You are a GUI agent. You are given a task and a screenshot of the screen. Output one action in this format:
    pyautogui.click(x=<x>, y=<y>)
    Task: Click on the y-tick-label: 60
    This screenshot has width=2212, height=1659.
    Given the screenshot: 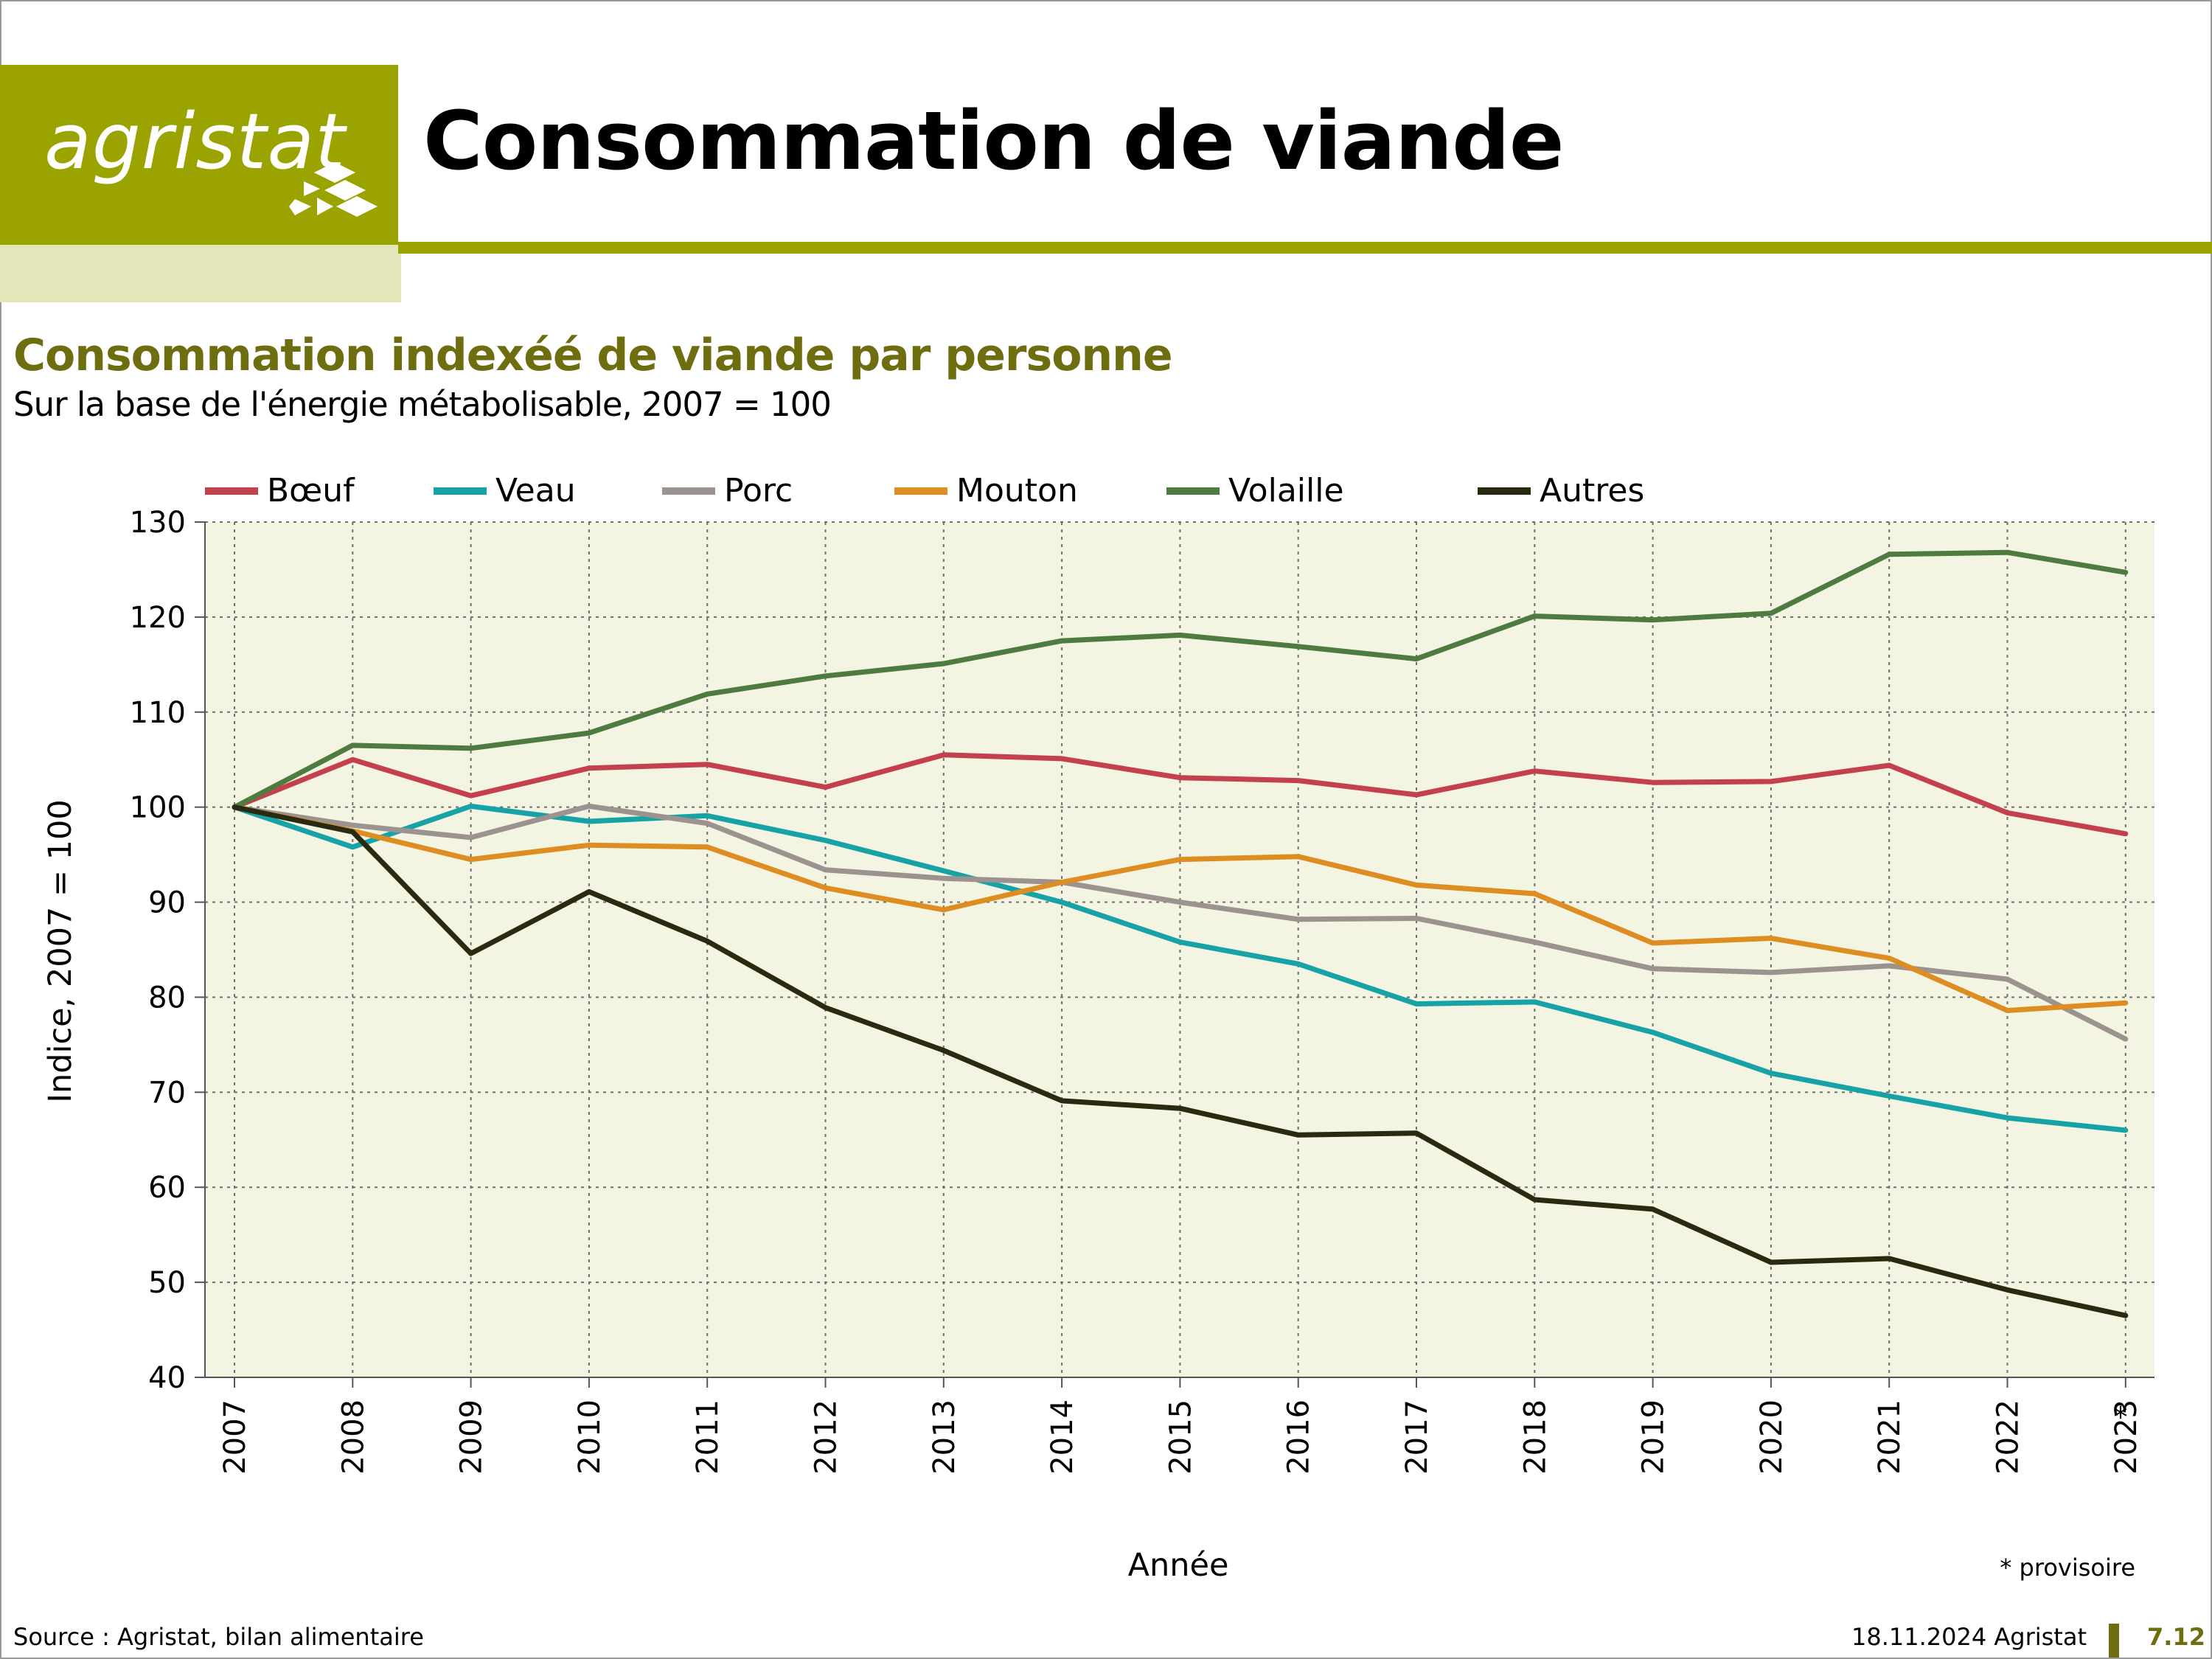 What is the action you would take?
    pyautogui.click(x=167, y=1188)
    